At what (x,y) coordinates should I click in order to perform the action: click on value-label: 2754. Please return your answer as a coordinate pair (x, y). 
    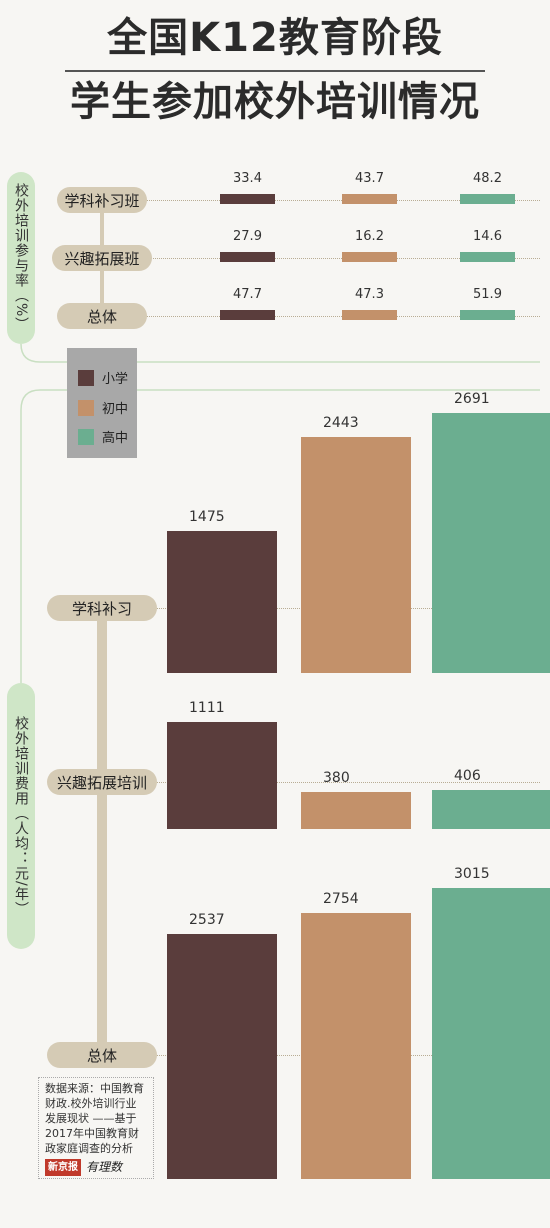
    Looking at the image, I should click on (341, 899).